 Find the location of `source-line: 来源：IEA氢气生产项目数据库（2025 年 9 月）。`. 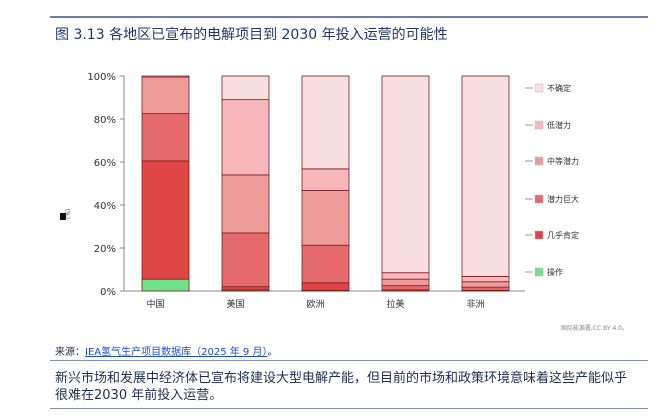

source-line: 来源：IEA氢气生产项目数据库（2025 年 9 月）。 is located at coordinates (166, 350).